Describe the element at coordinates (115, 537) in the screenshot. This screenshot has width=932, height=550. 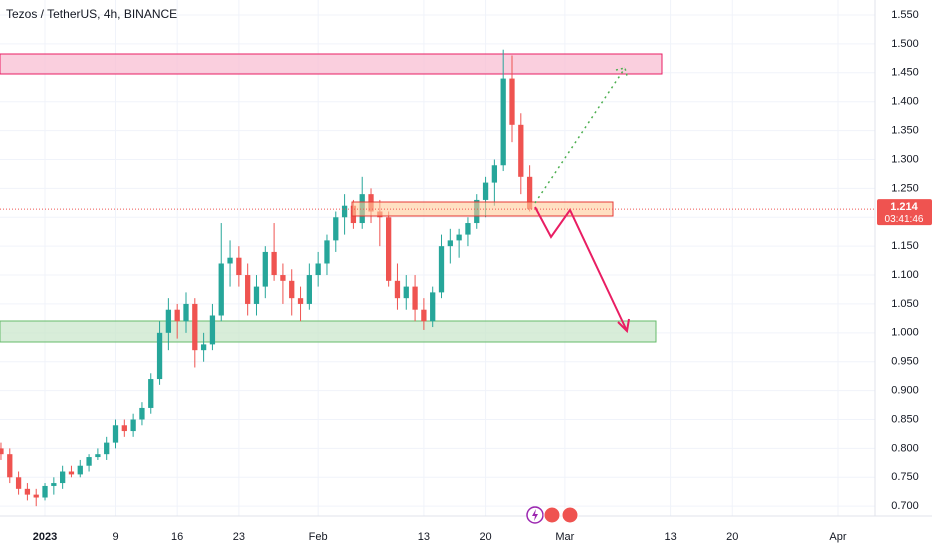
I see `x-tick-label: 9` at that location.